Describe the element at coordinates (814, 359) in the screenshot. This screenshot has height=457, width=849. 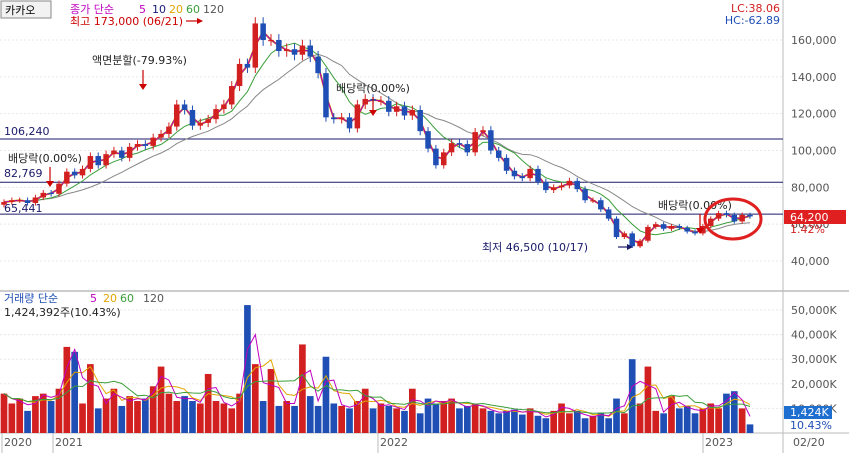
I see `volume-tick-label: 30,000K` at that location.